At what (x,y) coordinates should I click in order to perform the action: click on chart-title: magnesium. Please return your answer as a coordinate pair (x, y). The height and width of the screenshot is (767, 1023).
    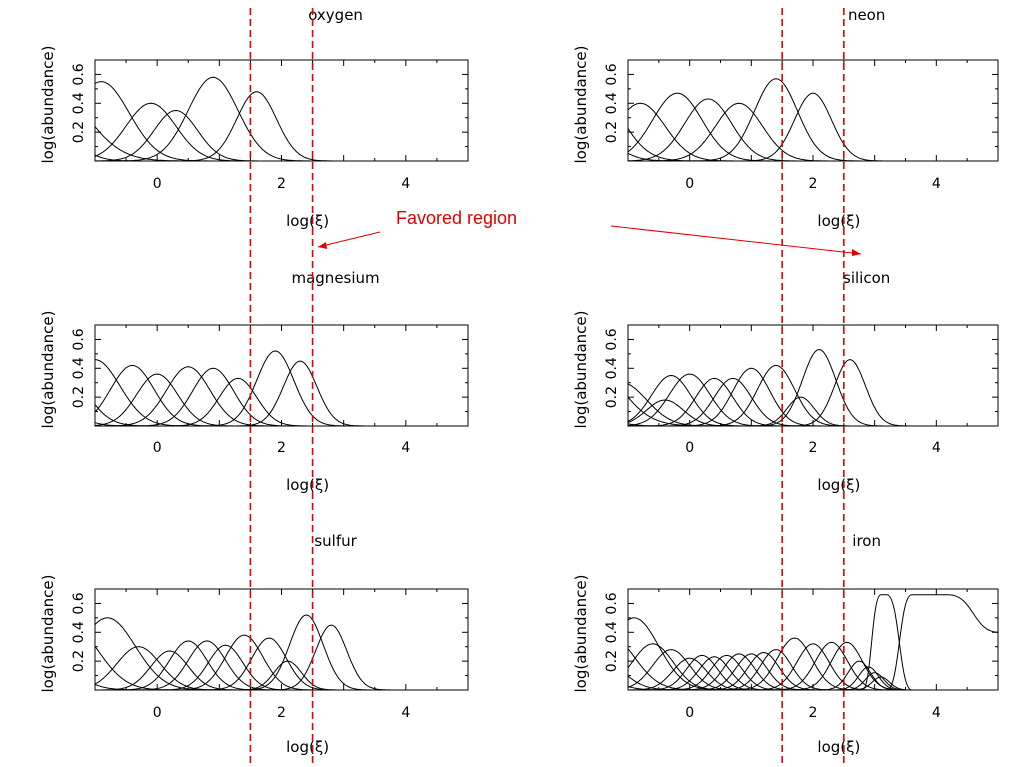
    Looking at the image, I should click on (335, 278).